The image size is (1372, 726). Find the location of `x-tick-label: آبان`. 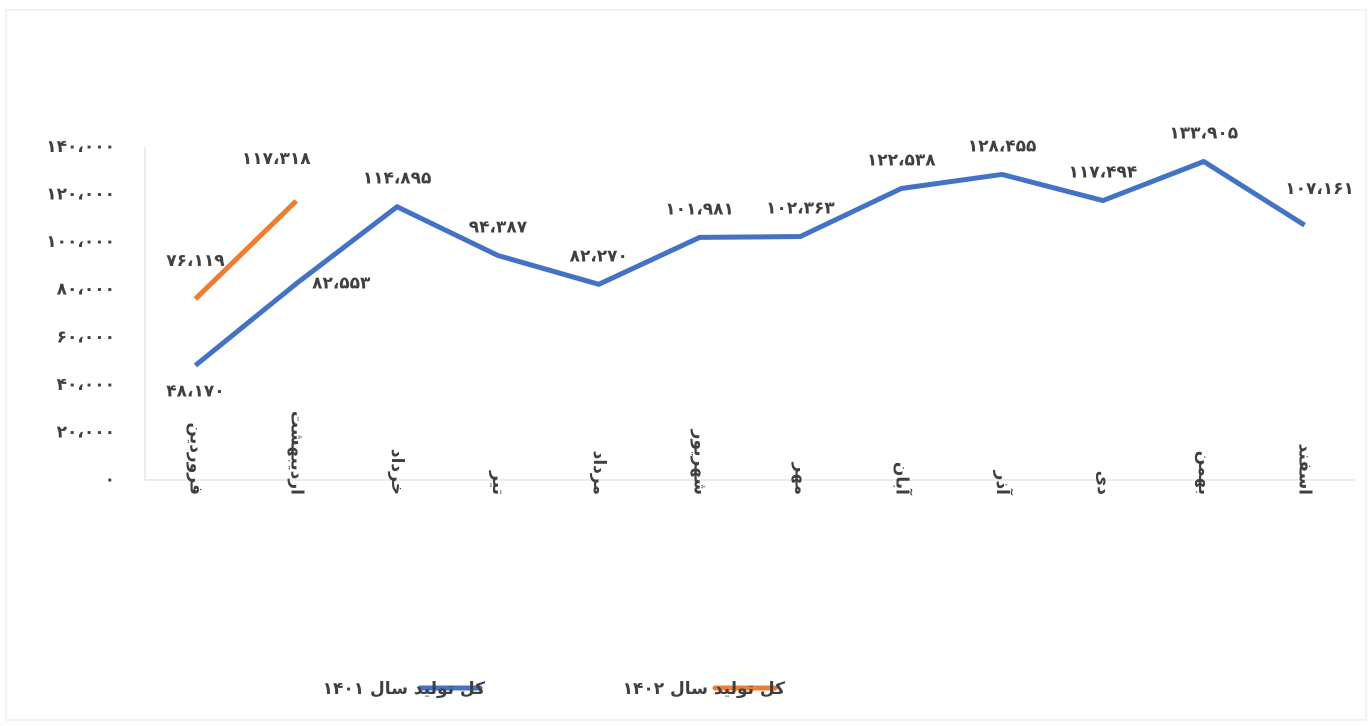

x-tick-label: آبان is located at coordinates (902, 479).